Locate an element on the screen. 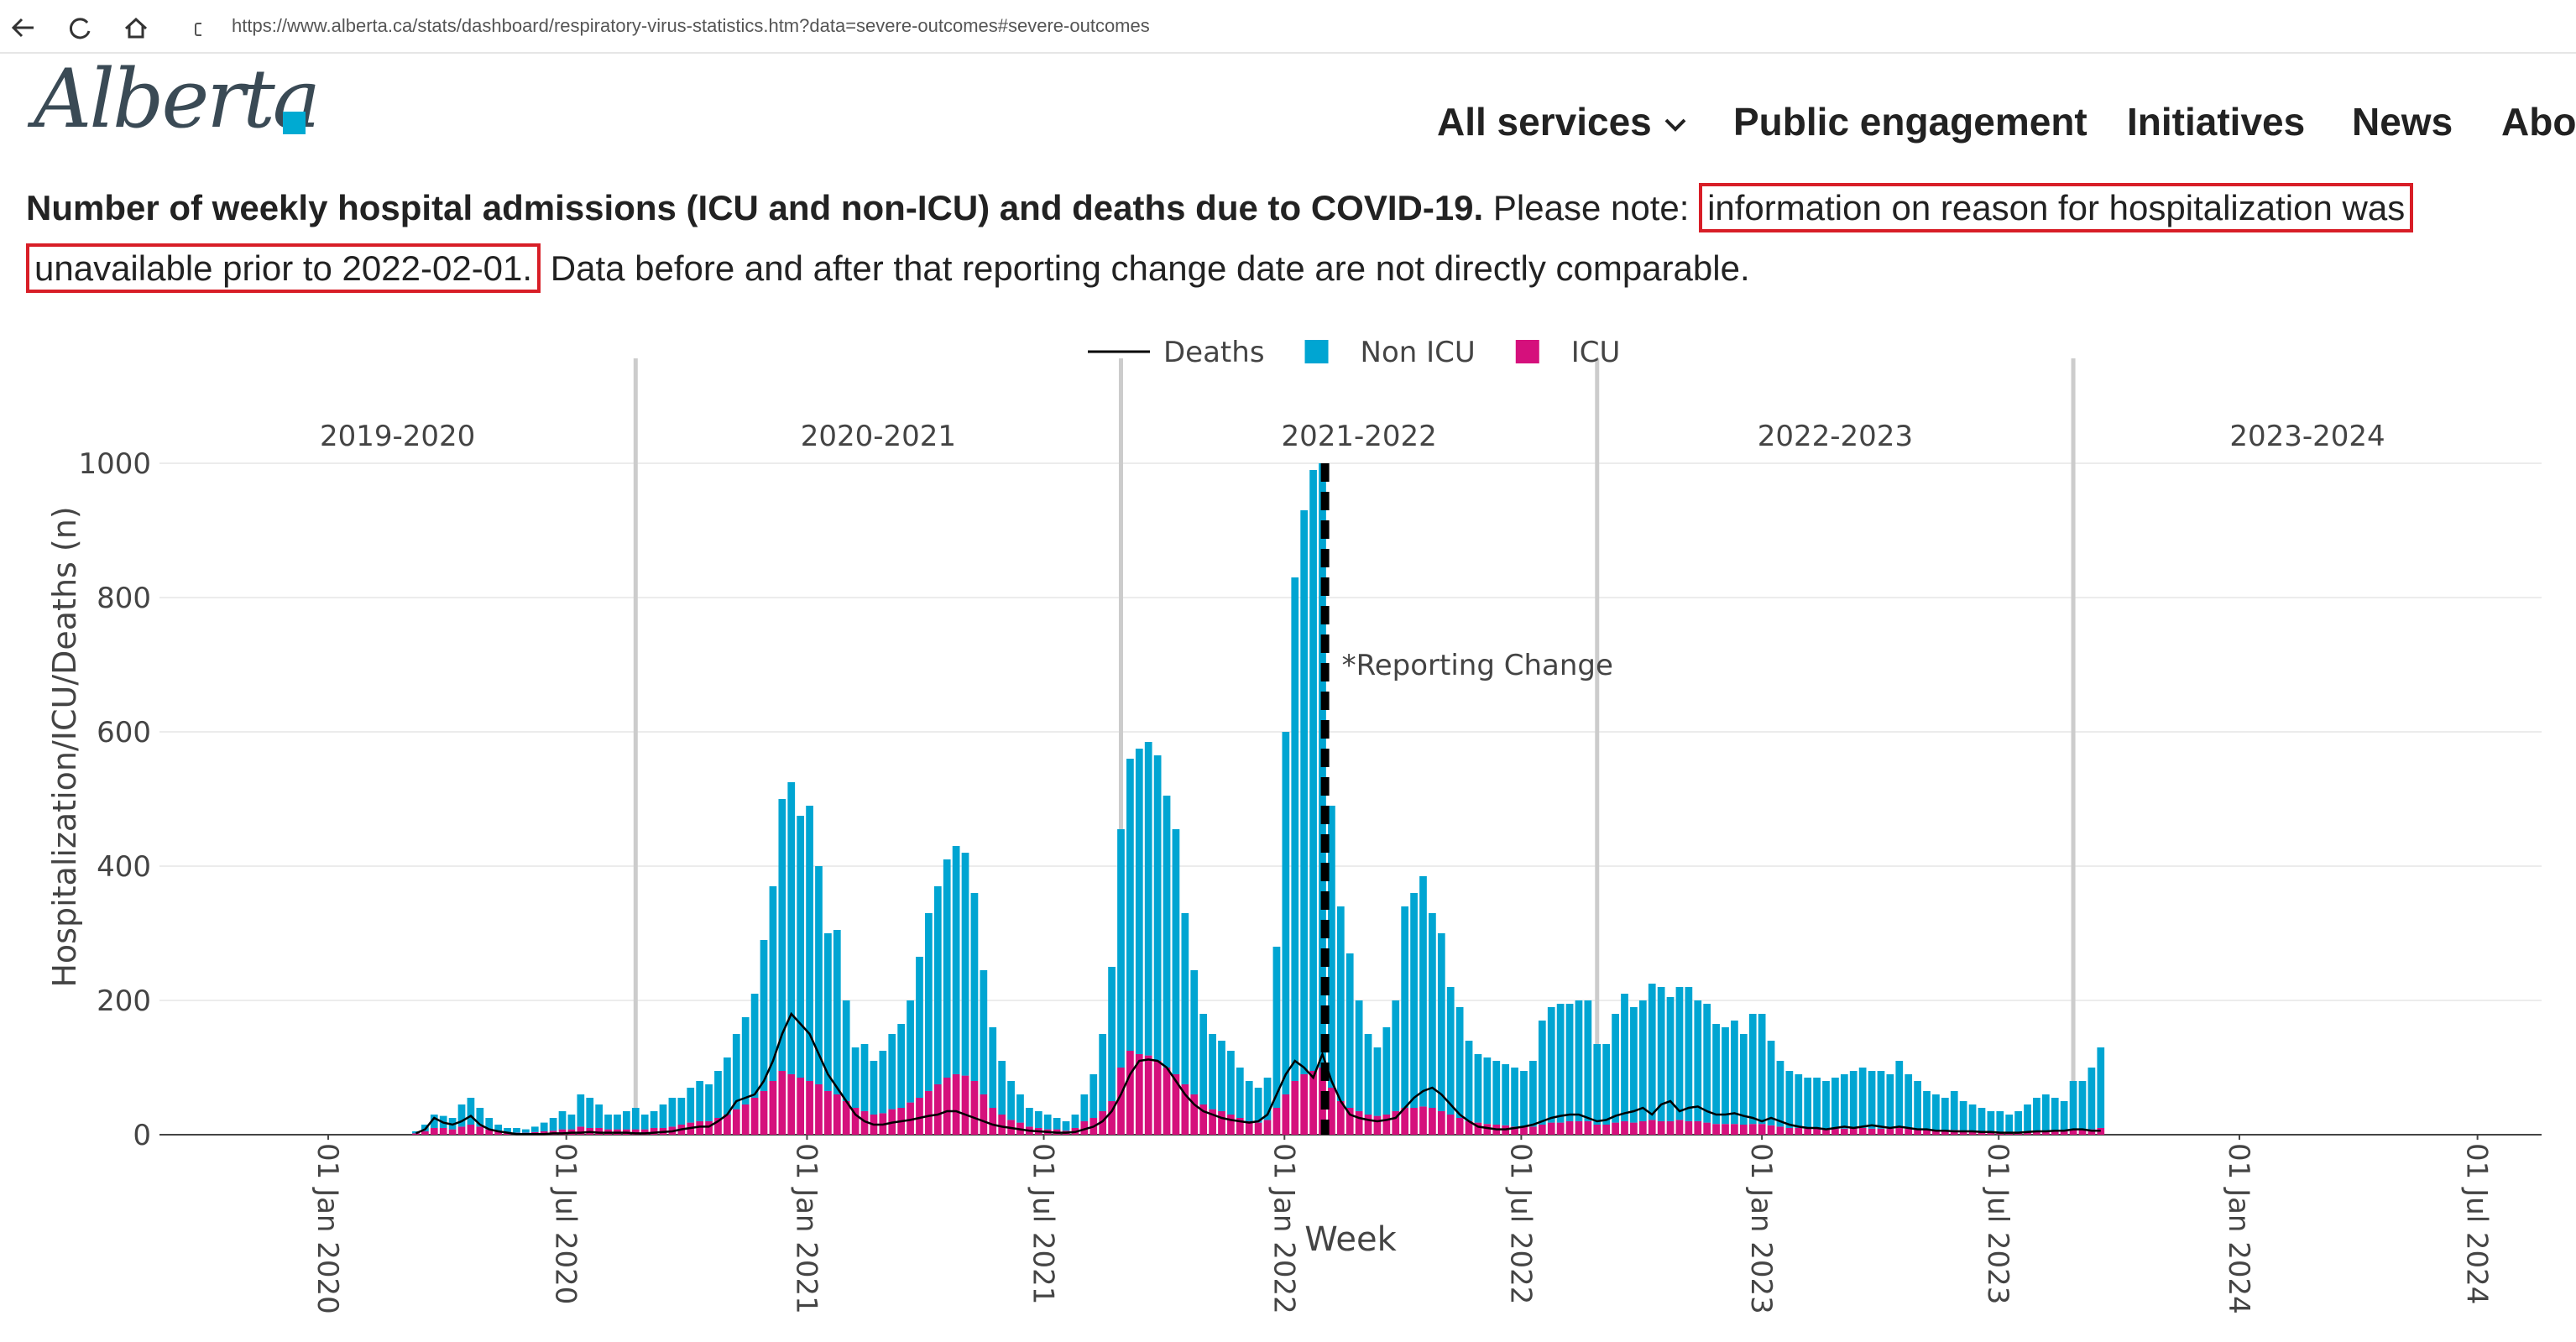 This screenshot has height=1342, width=2576. reload-button is located at coordinates (80, 28).